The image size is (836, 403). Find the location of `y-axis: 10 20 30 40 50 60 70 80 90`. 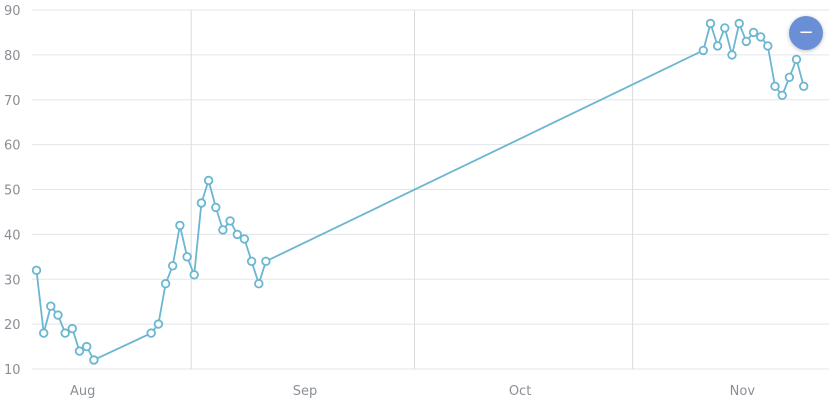

y-axis: 10 20 30 40 50 60 70 80 90 is located at coordinates (12, 191).